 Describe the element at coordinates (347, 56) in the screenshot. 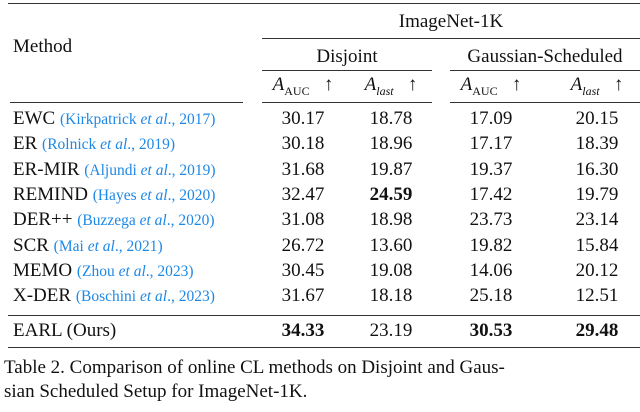

I see `group-header-disjoint: Disjoint` at that location.